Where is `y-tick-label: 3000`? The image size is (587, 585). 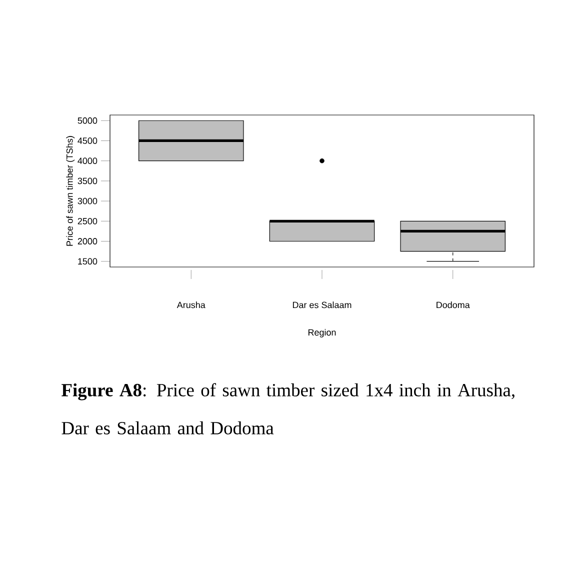 y-tick-label: 3000 is located at coordinates (88, 201).